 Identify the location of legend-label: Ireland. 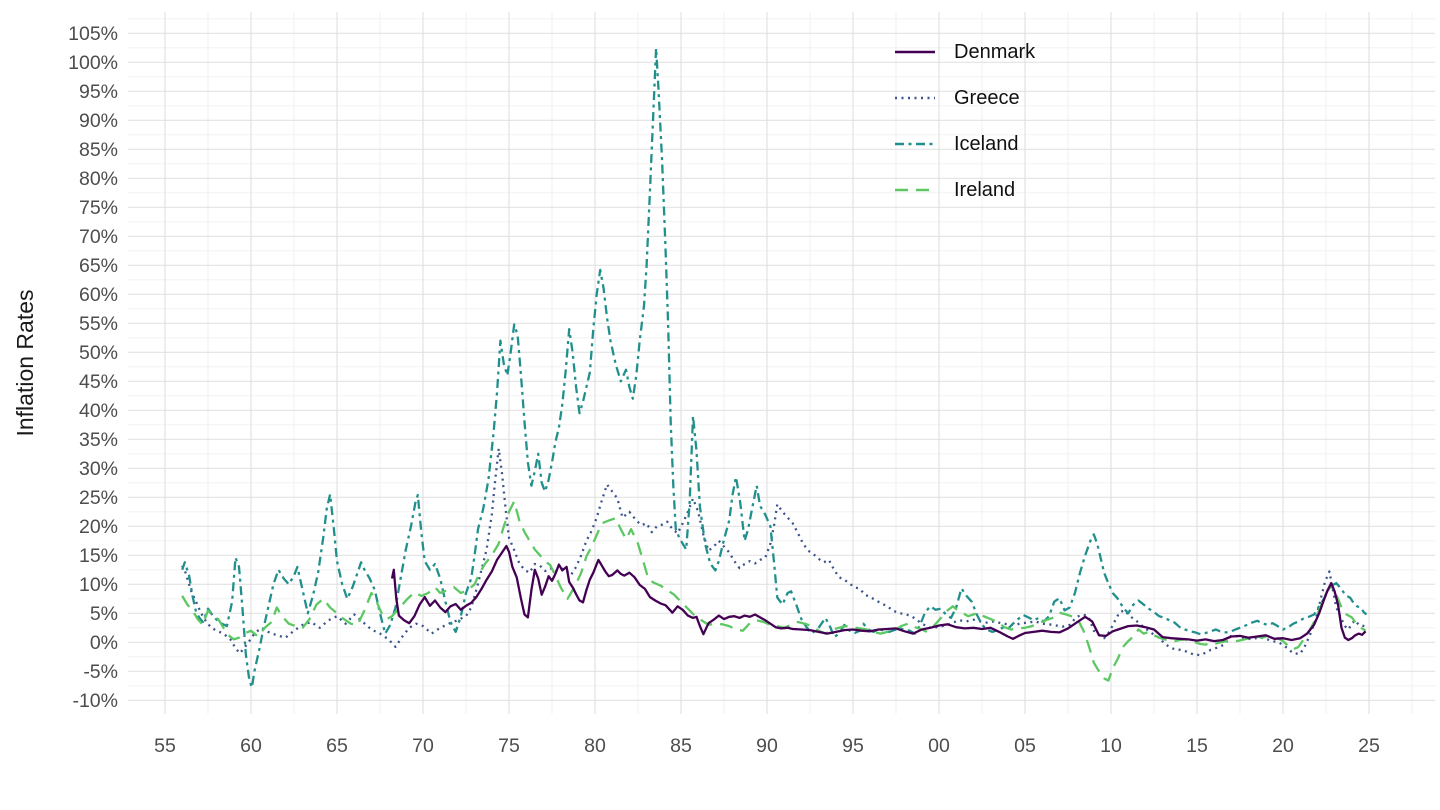
(985, 189).